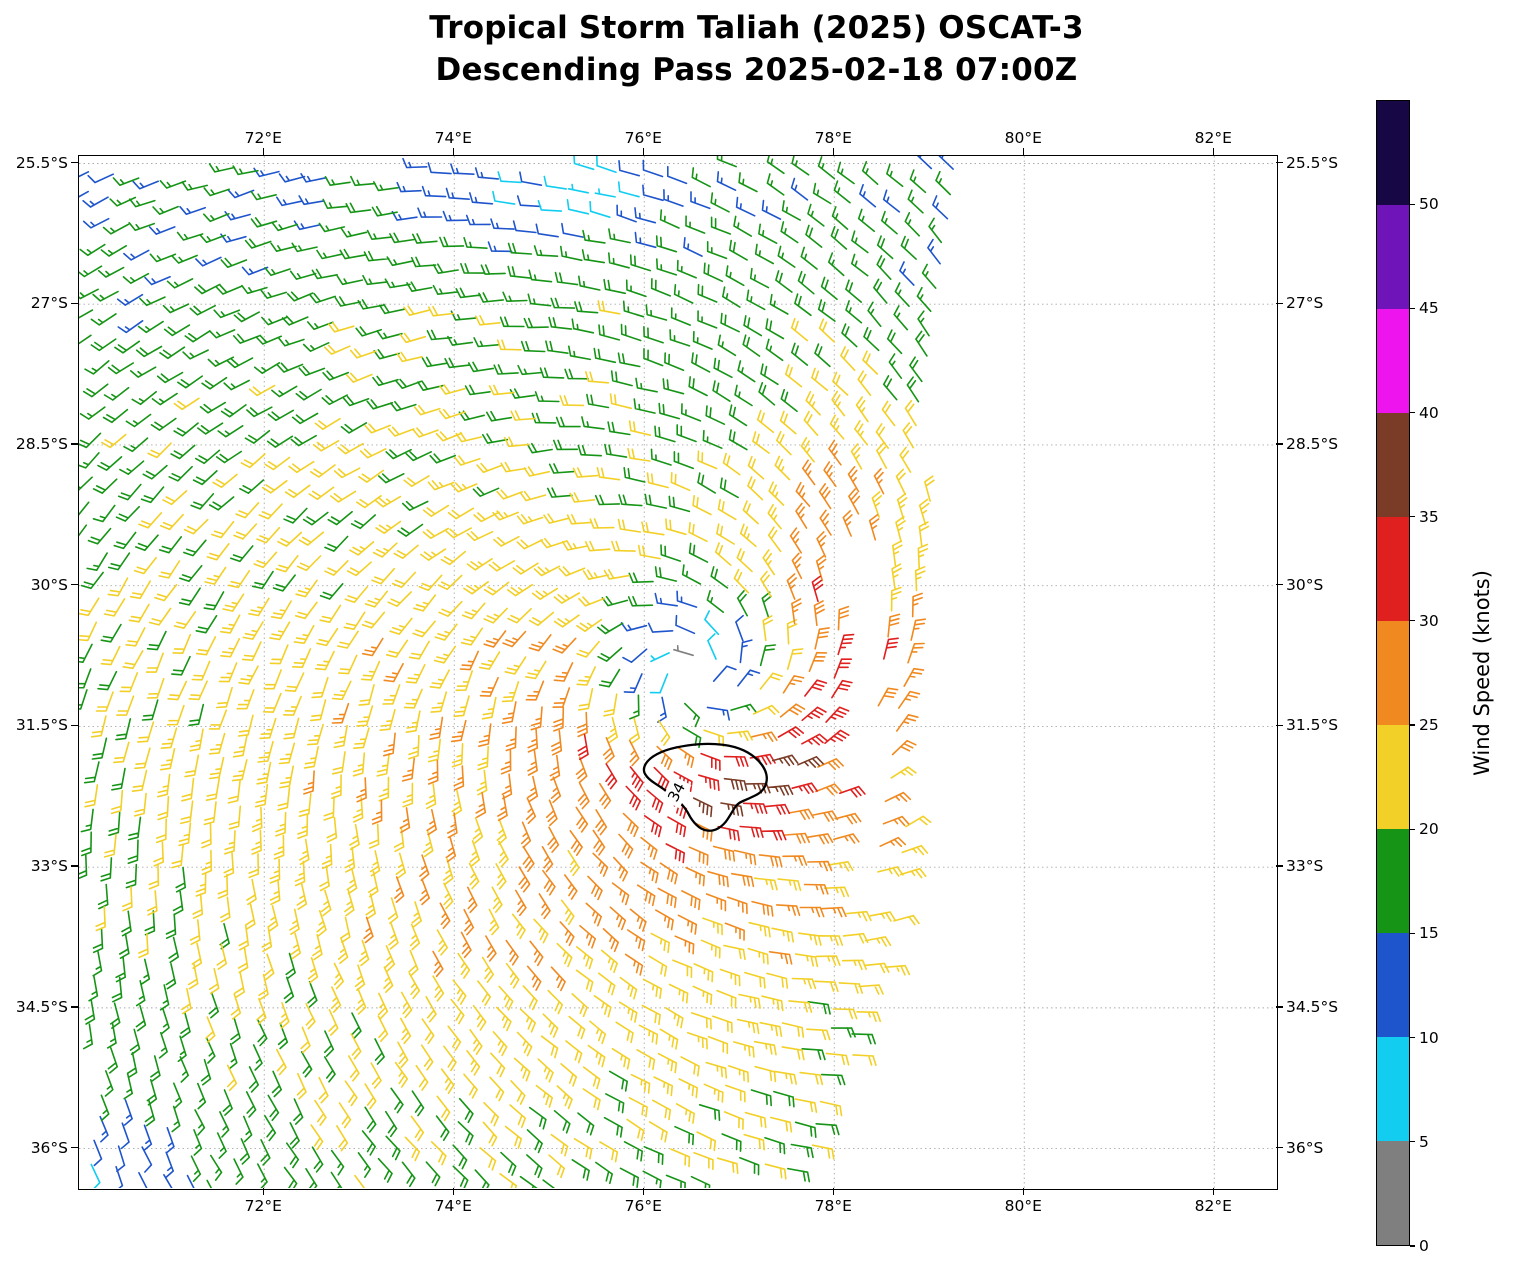  Describe the element at coordinates (1305, 584) in the screenshot. I see `y-tick-label-right: 30°S` at that location.